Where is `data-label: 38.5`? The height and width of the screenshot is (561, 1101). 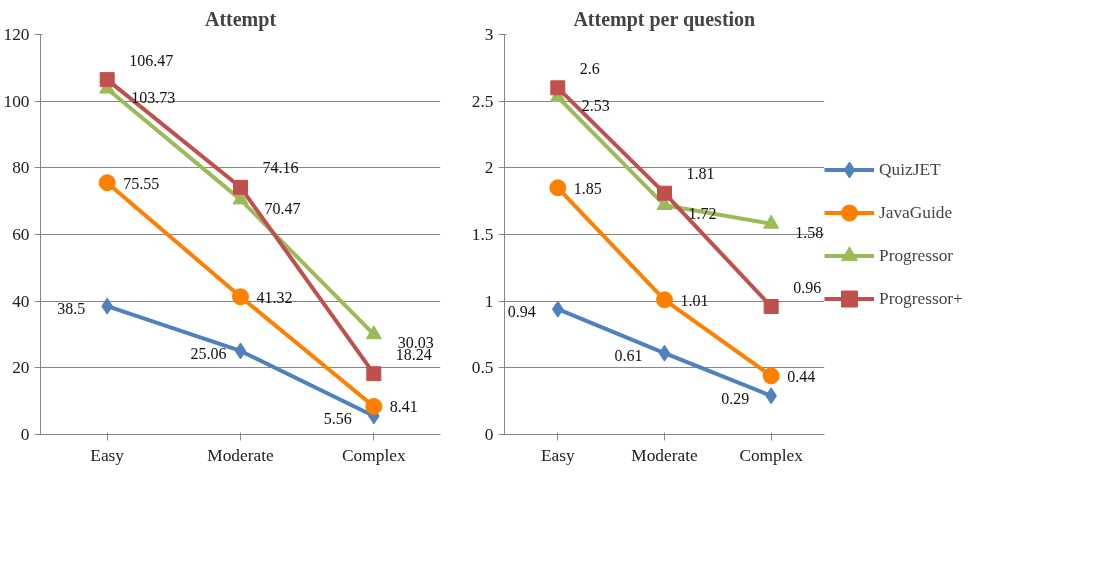 data-label: 38.5 is located at coordinates (71, 309).